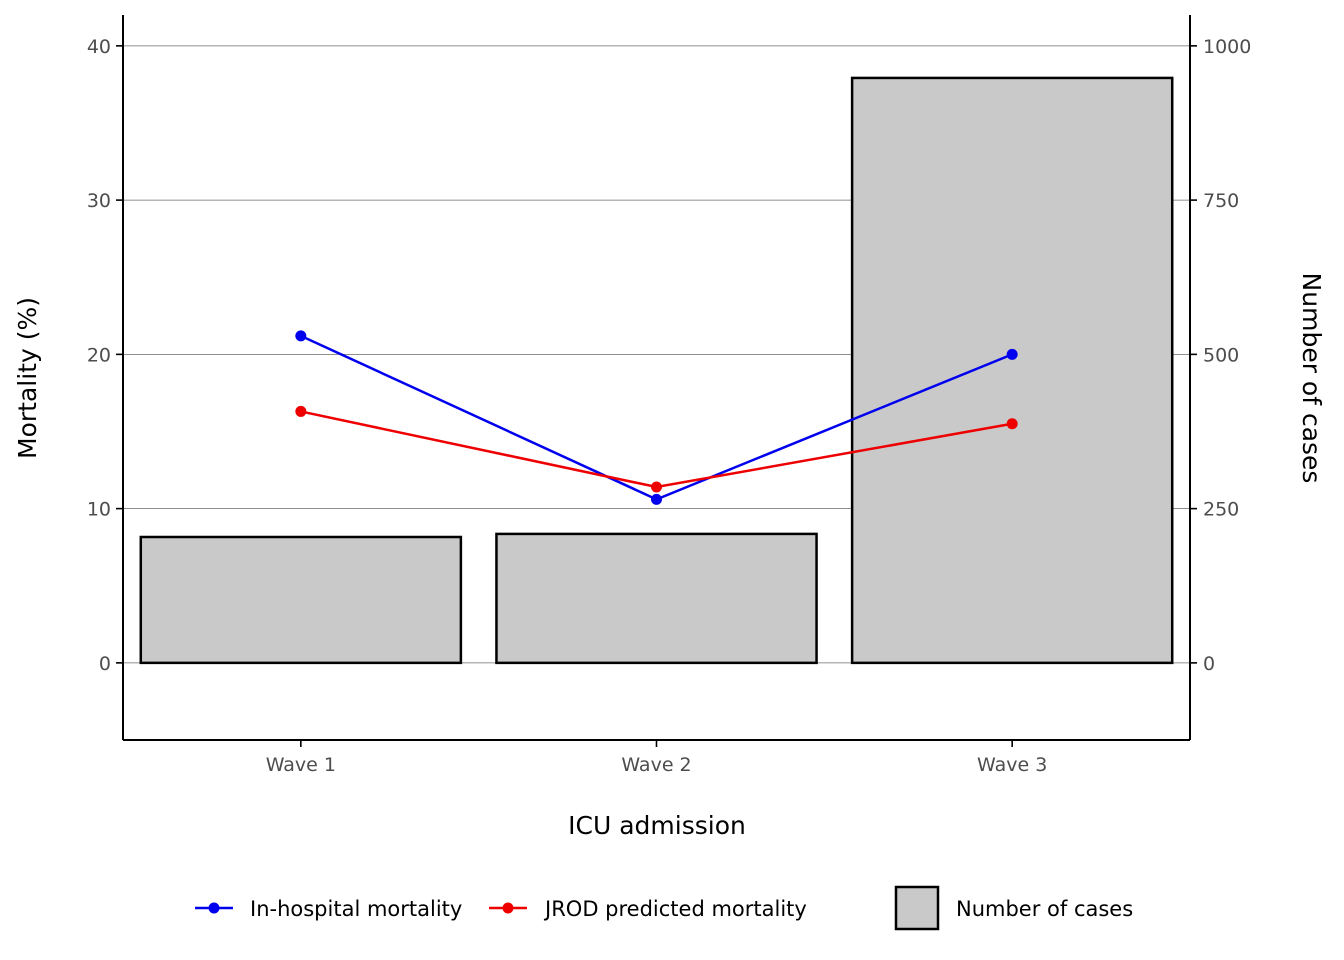  What do you see at coordinates (1012, 765) in the screenshot?
I see `x-tick-label: Wave 3` at bounding box center [1012, 765].